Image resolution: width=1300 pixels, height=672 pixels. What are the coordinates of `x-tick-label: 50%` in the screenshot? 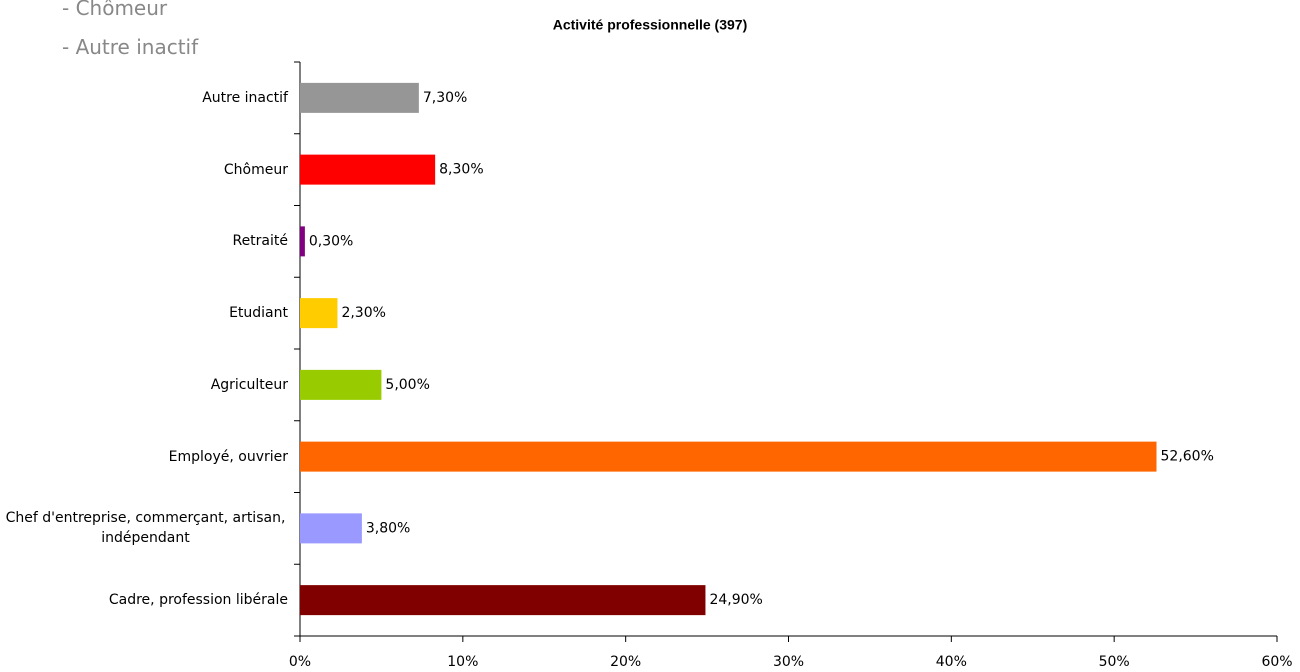 It's located at (1114, 662).